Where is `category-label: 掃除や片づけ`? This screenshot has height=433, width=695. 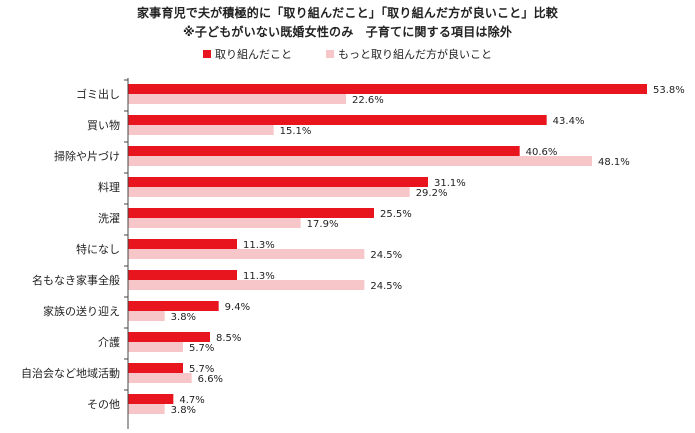 category-label: 掃除や片づけ is located at coordinates (87, 156).